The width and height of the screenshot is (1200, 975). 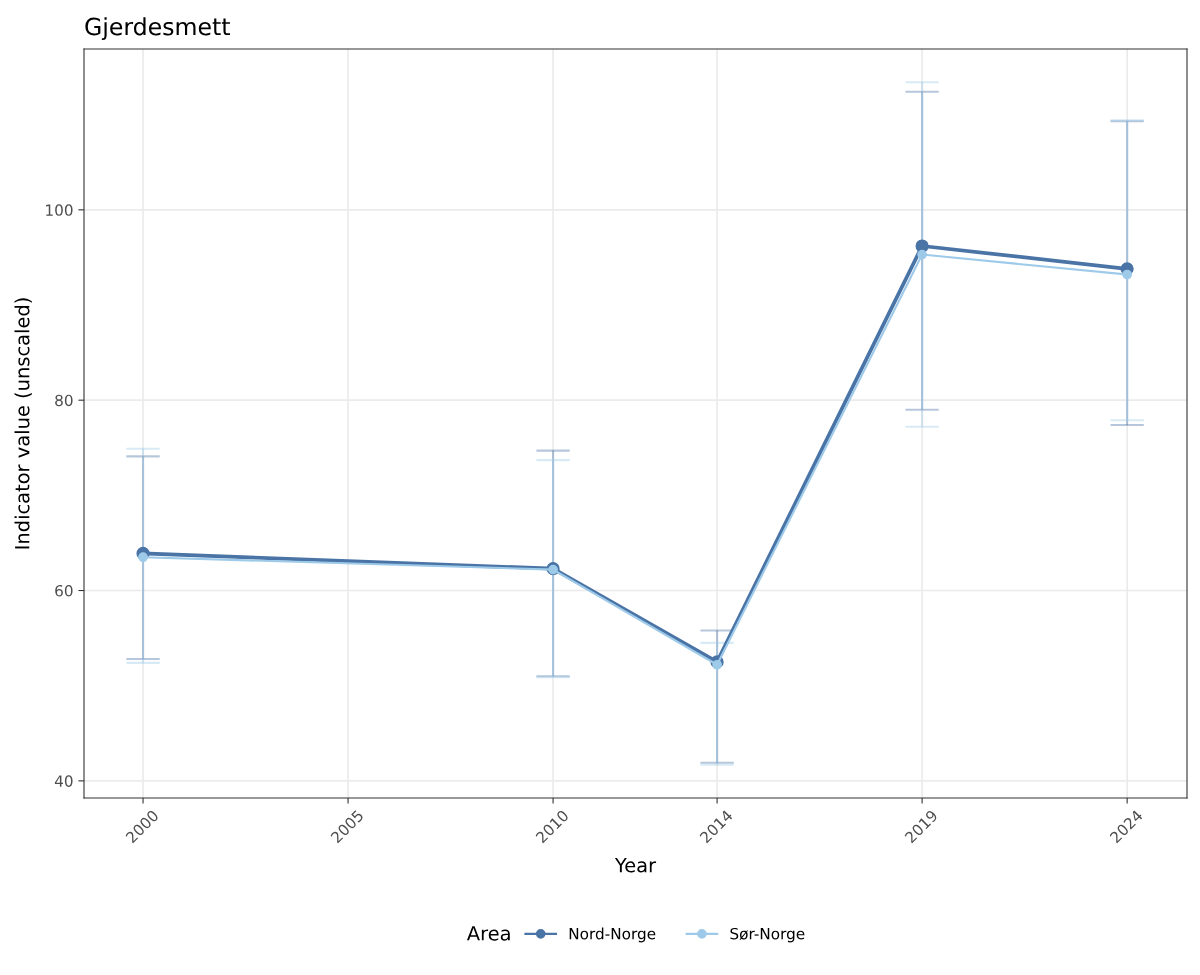 I want to click on y-axis-title: Indicator value (unscaled), so click(x=23, y=423).